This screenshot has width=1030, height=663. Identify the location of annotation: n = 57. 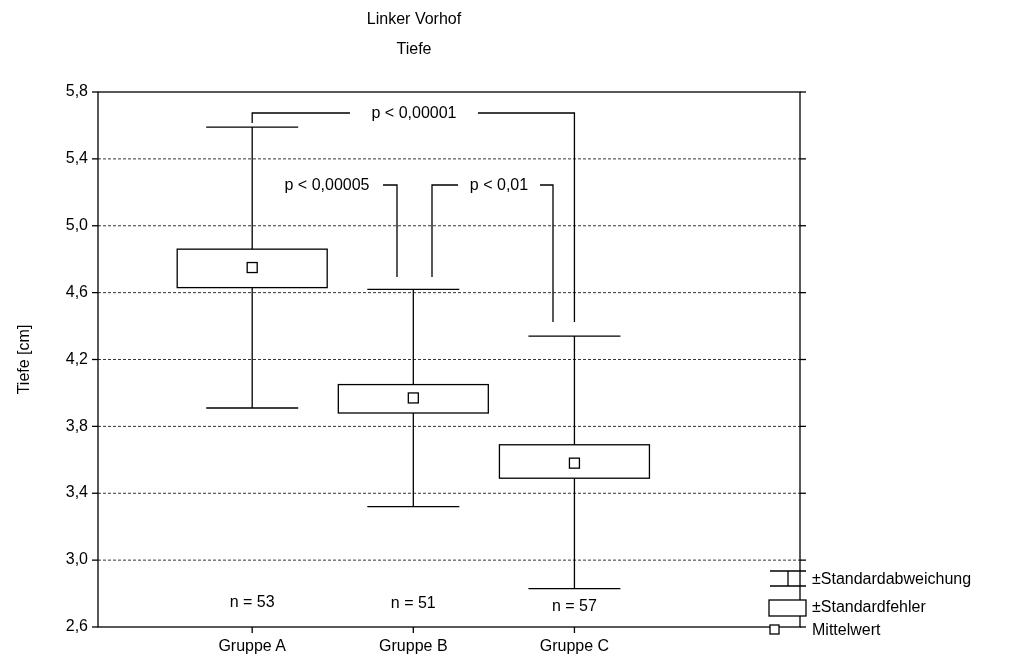
(574, 606).